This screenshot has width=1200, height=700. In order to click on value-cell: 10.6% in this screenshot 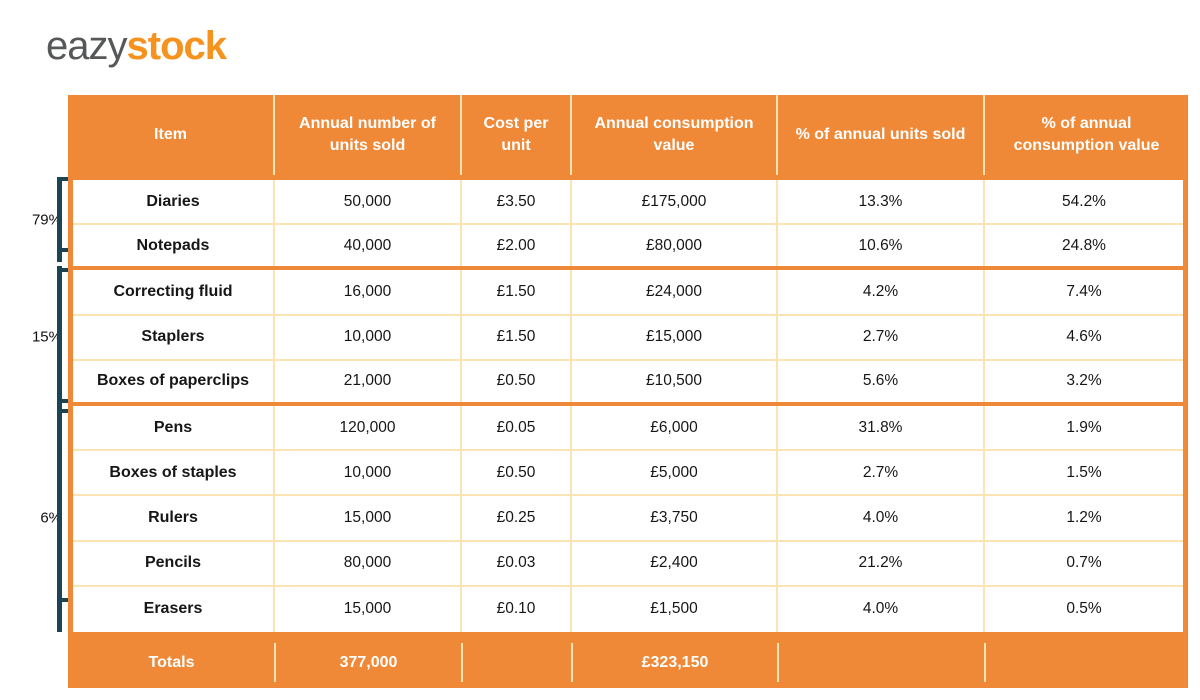, I will do `click(881, 246)`.